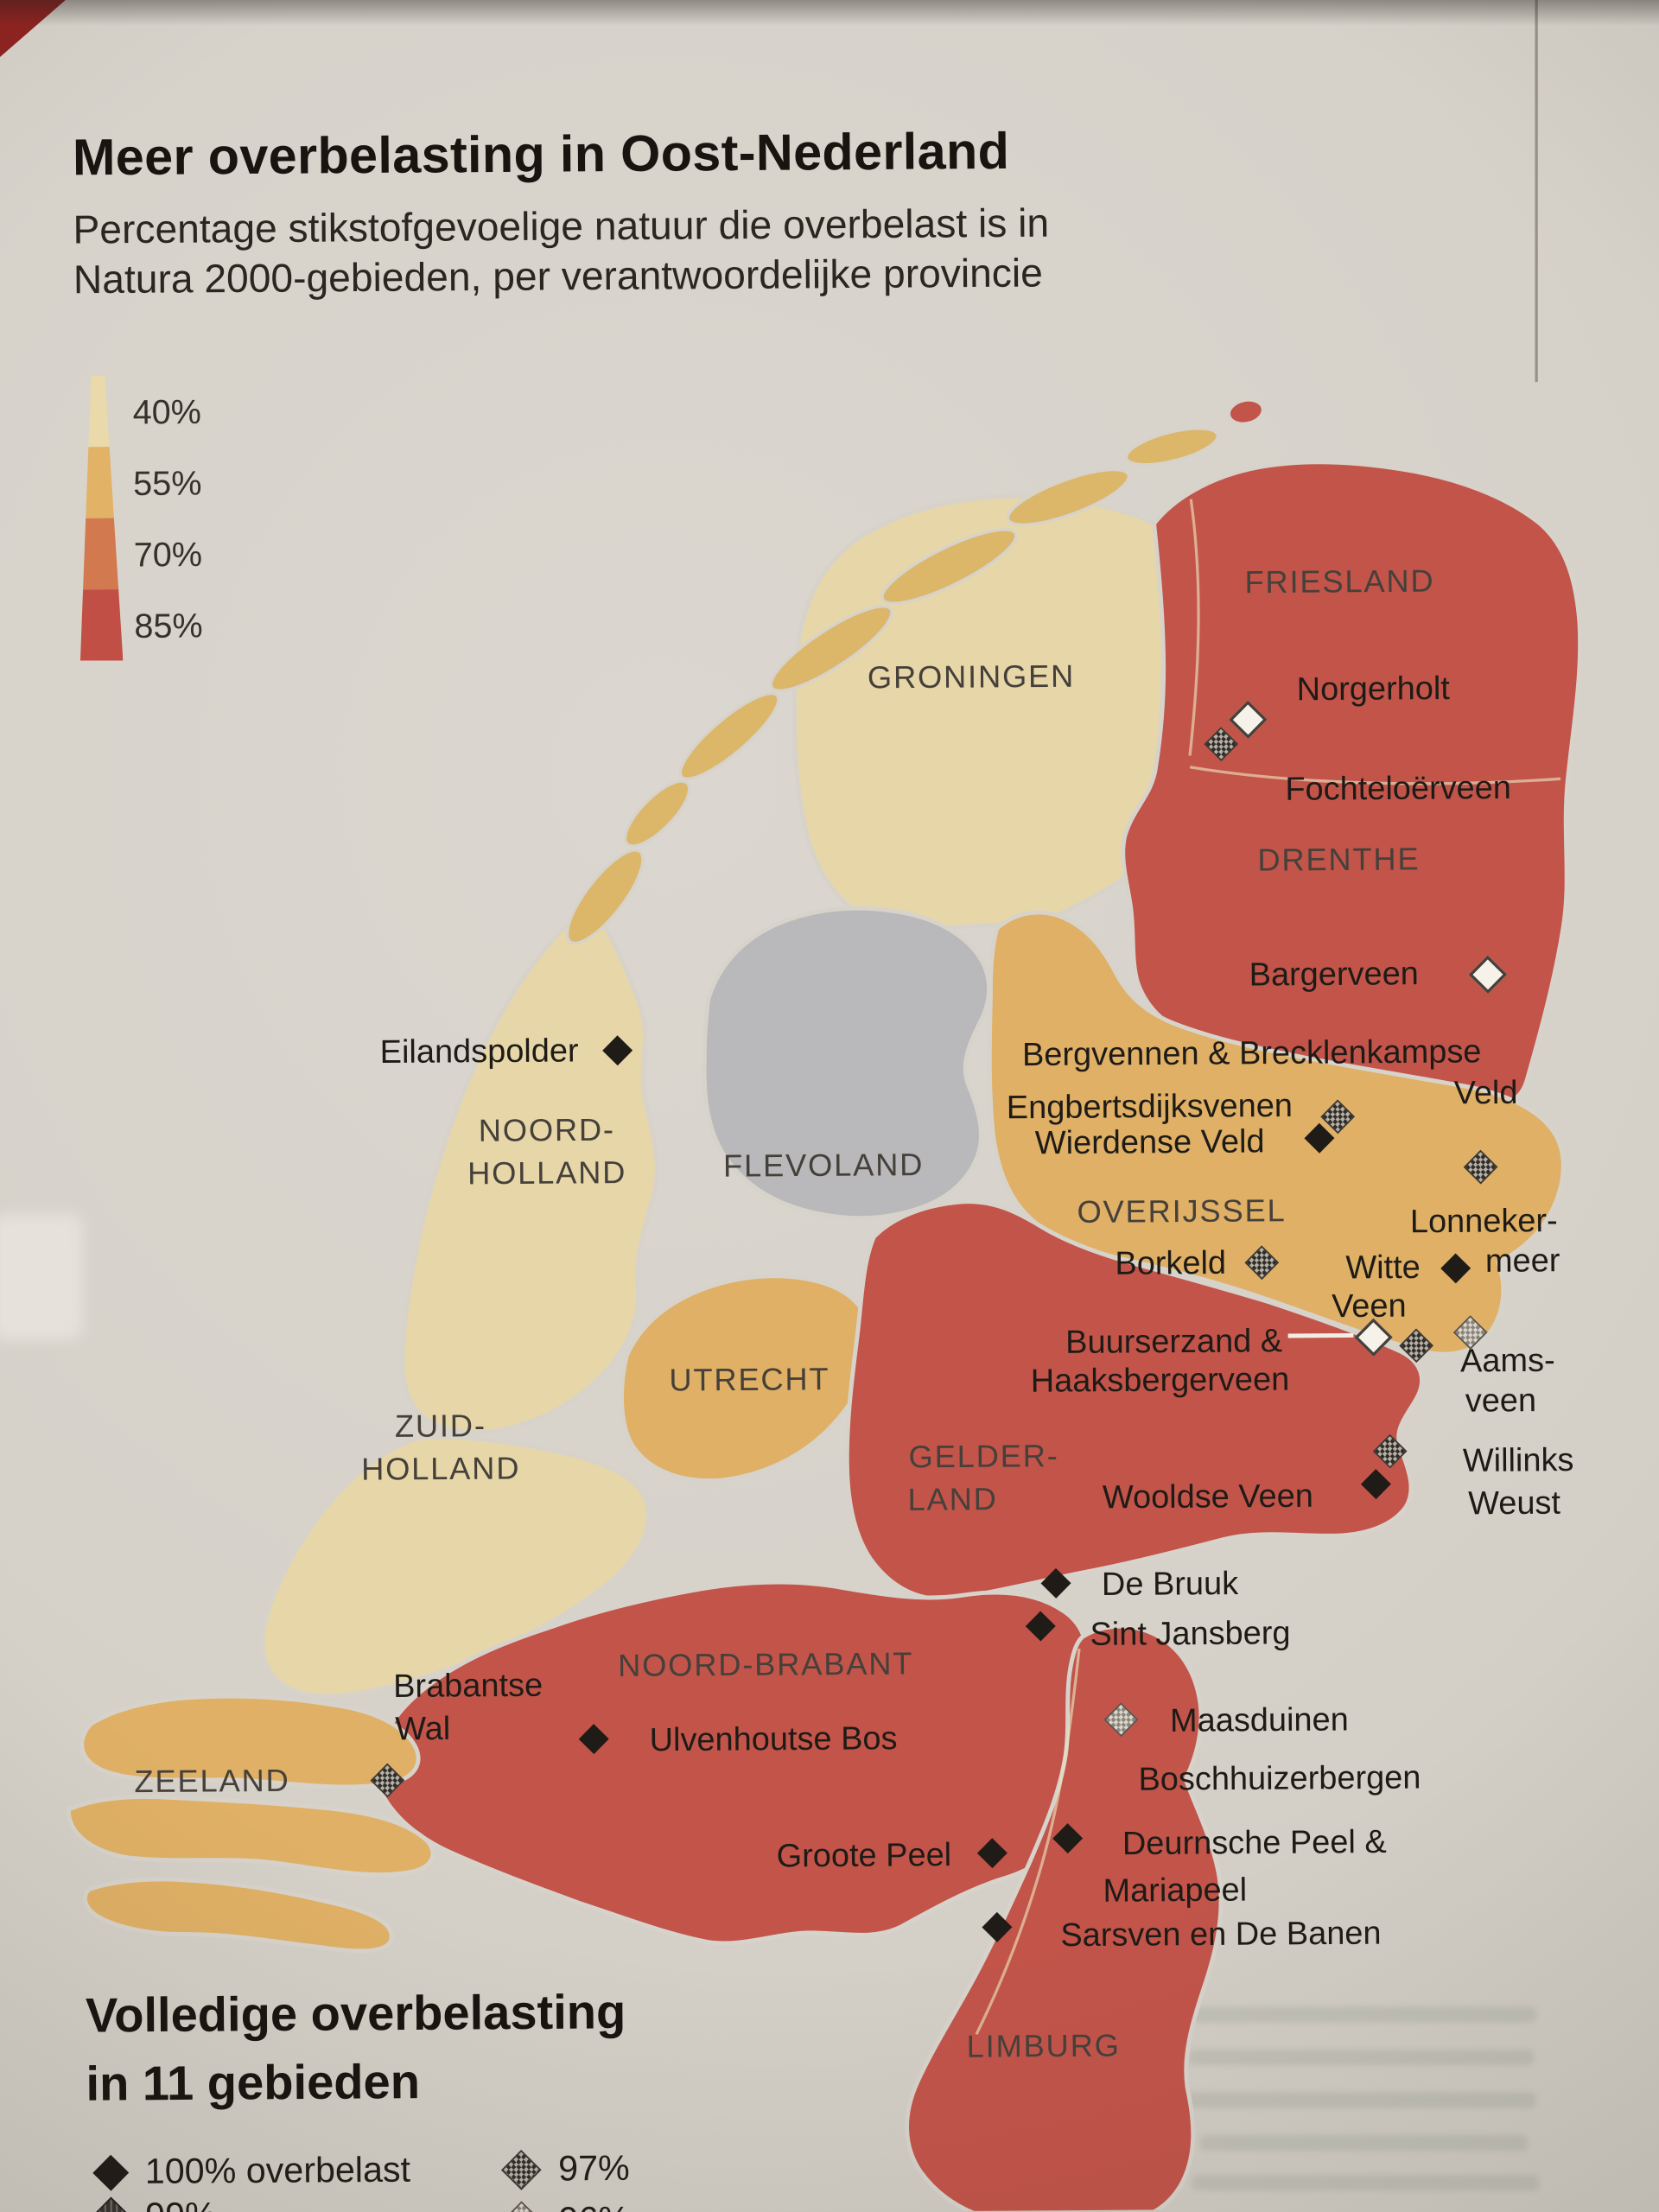  Describe the element at coordinates (181, 2204) in the screenshot. I see `legend-label-99: 99%` at that location.